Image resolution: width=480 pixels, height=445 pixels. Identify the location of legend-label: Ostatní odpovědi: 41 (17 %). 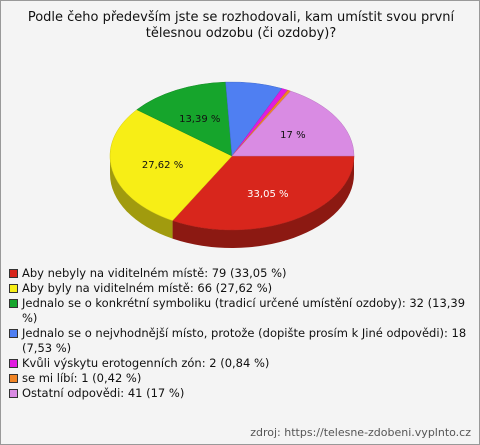
(103, 393).